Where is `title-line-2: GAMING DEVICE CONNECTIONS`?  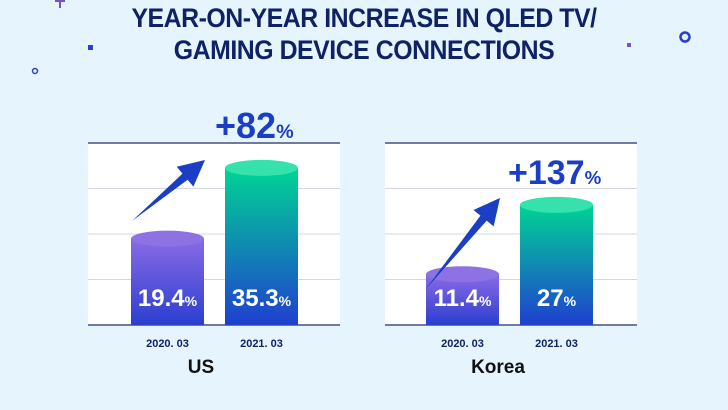 title-line-2: GAMING DEVICE CONNECTIONS is located at coordinates (364, 50).